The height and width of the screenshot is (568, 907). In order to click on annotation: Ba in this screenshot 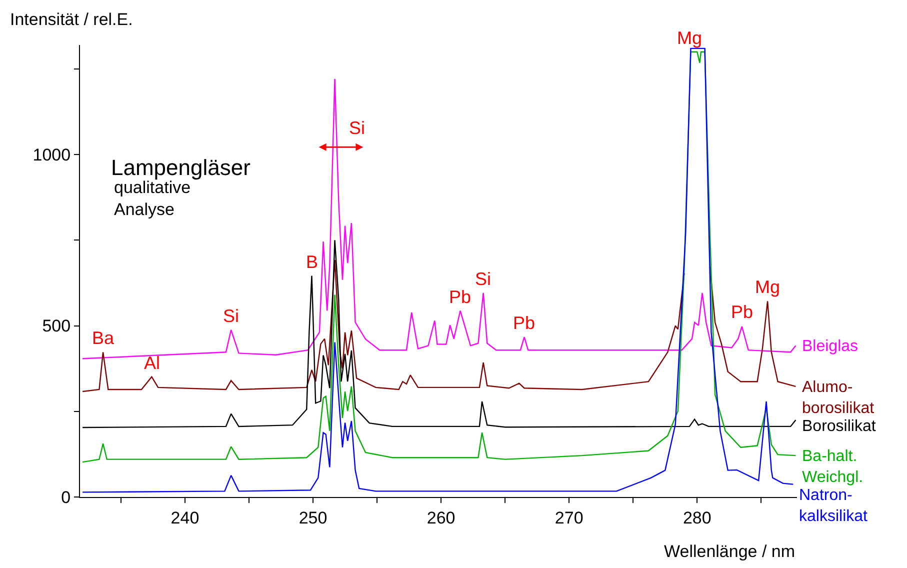, I will do `click(104, 338)`.